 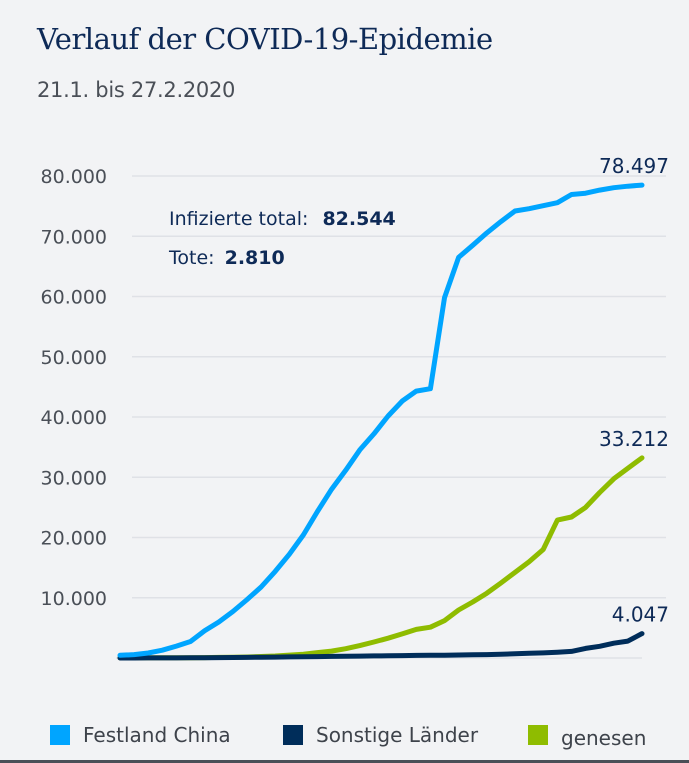 I want to click on y-tick-label: 10.000, so click(x=74, y=599).